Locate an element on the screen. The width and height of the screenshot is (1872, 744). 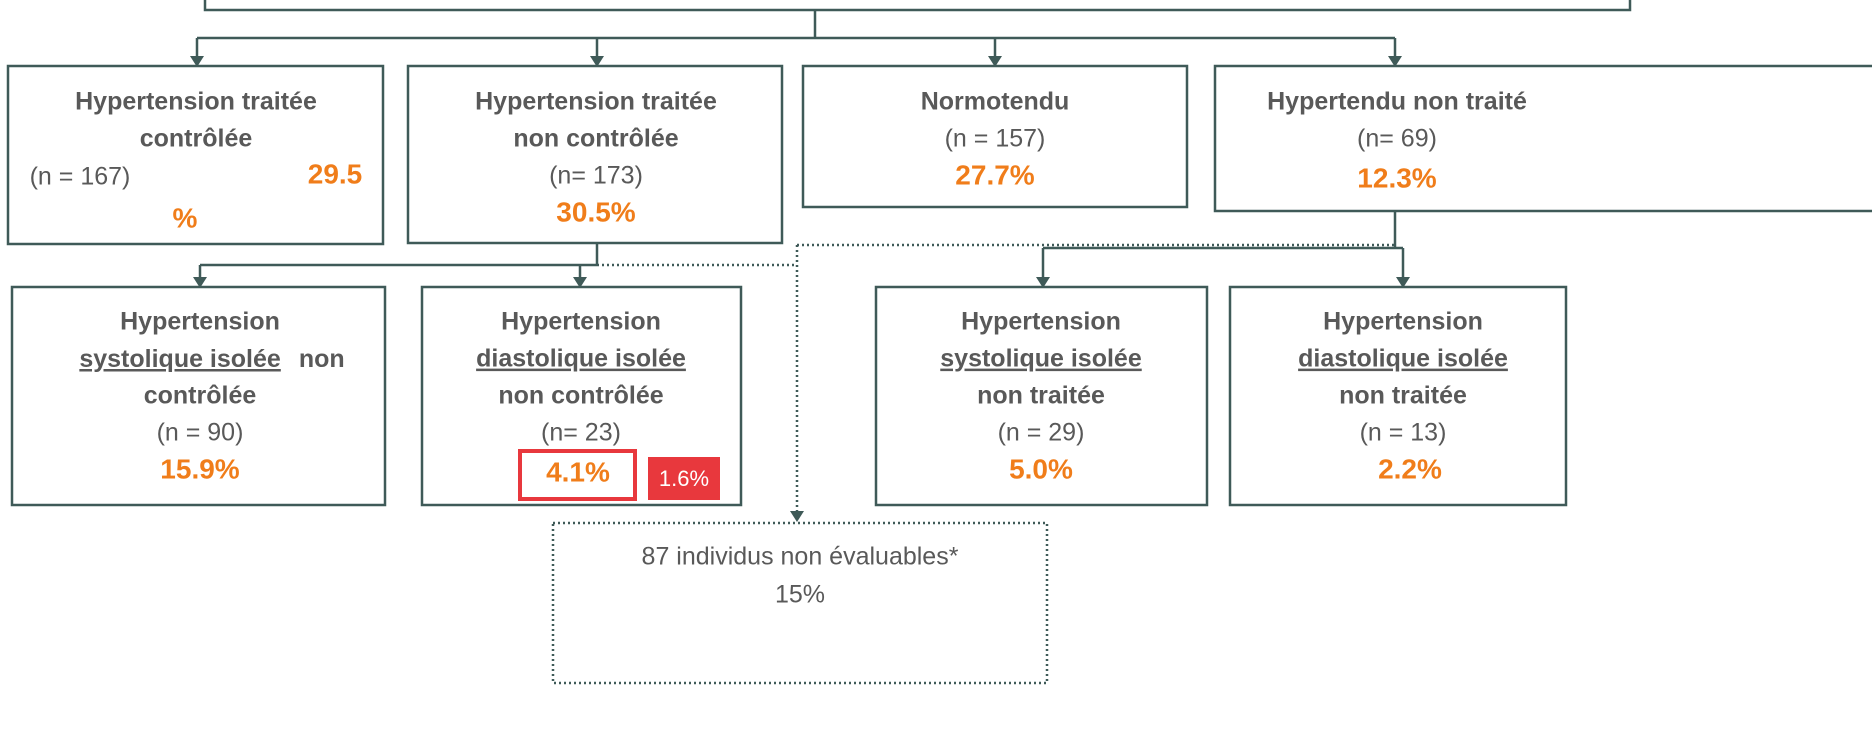
node-count: (n= 23) is located at coordinates (581, 433).